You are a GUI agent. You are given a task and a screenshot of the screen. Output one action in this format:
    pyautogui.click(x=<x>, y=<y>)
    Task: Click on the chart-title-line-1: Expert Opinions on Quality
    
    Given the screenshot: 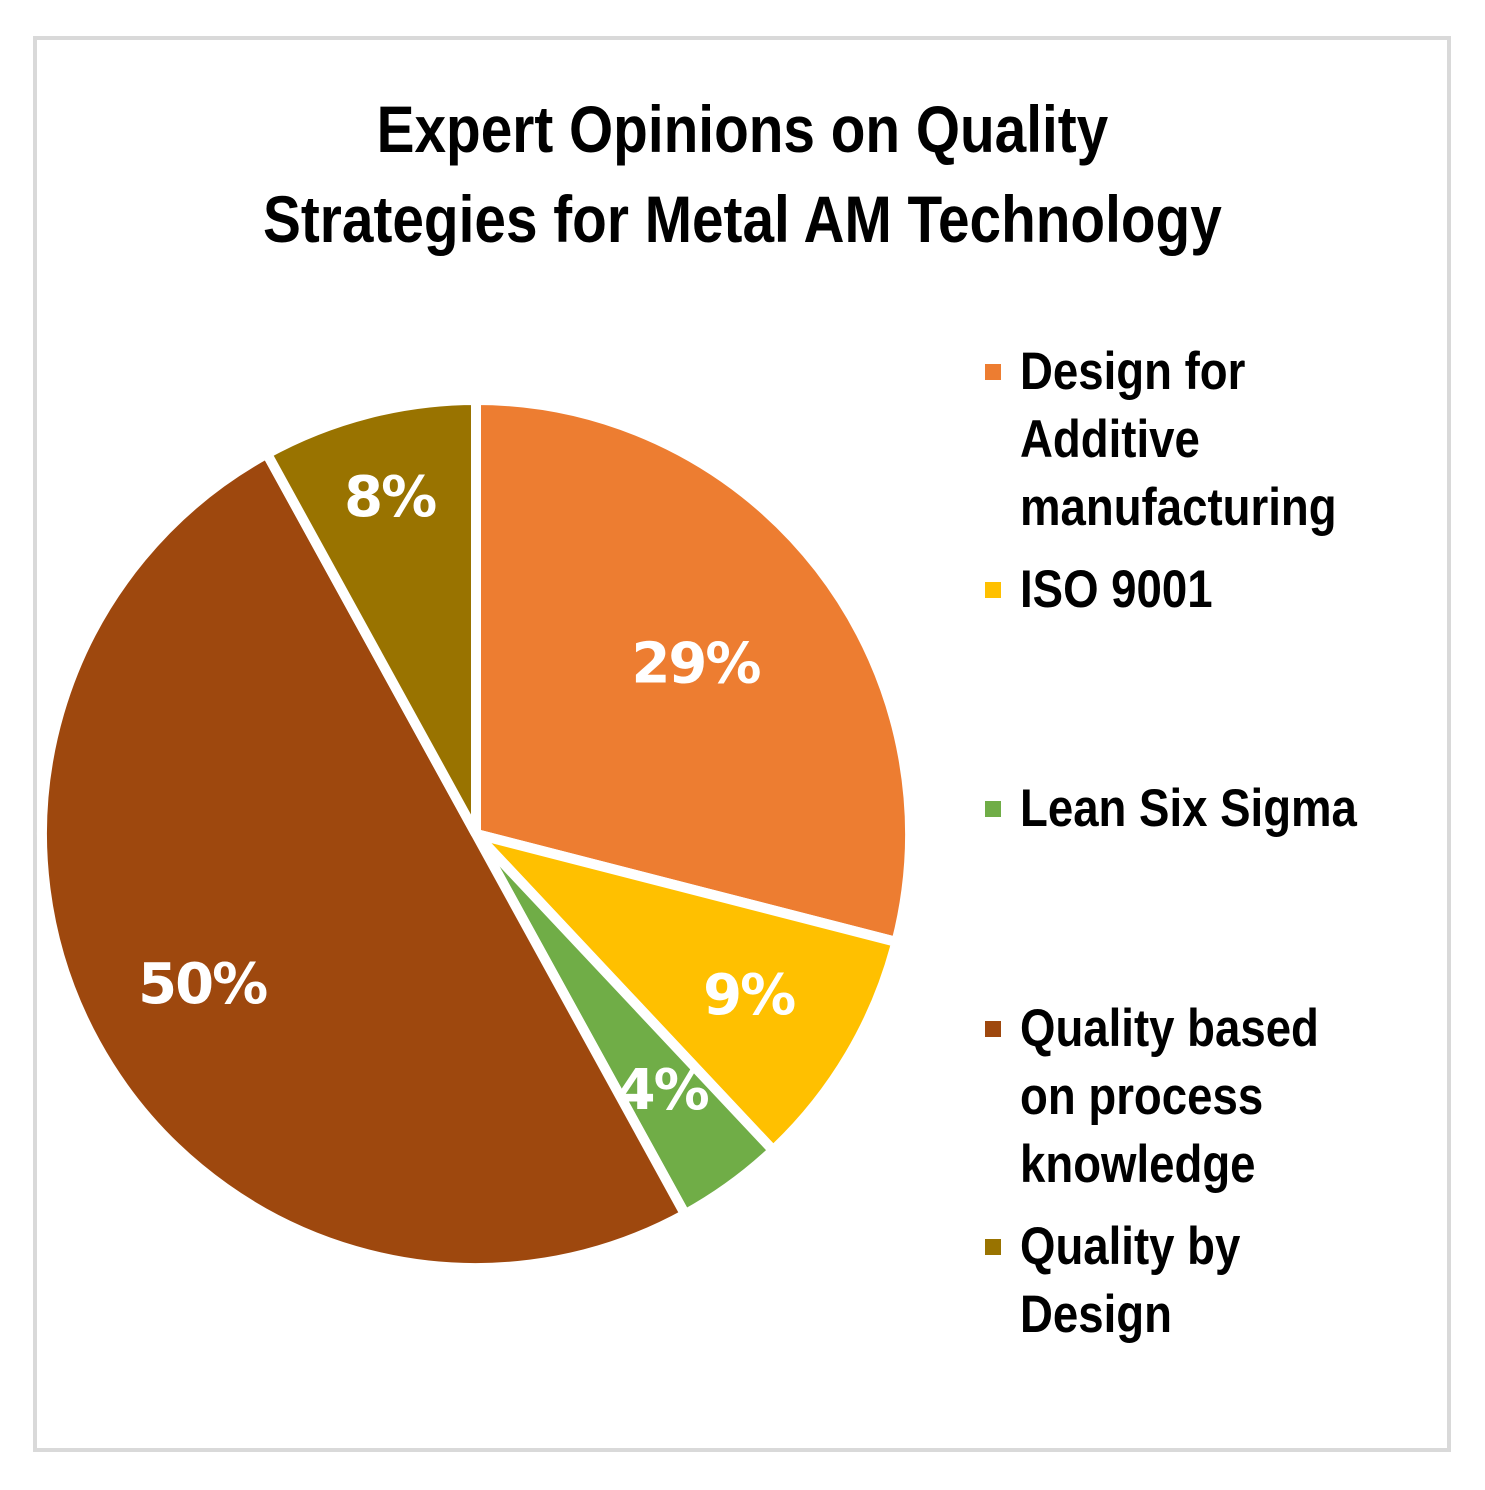 What is the action you would take?
    pyautogui.click(x=742, y=129)
    